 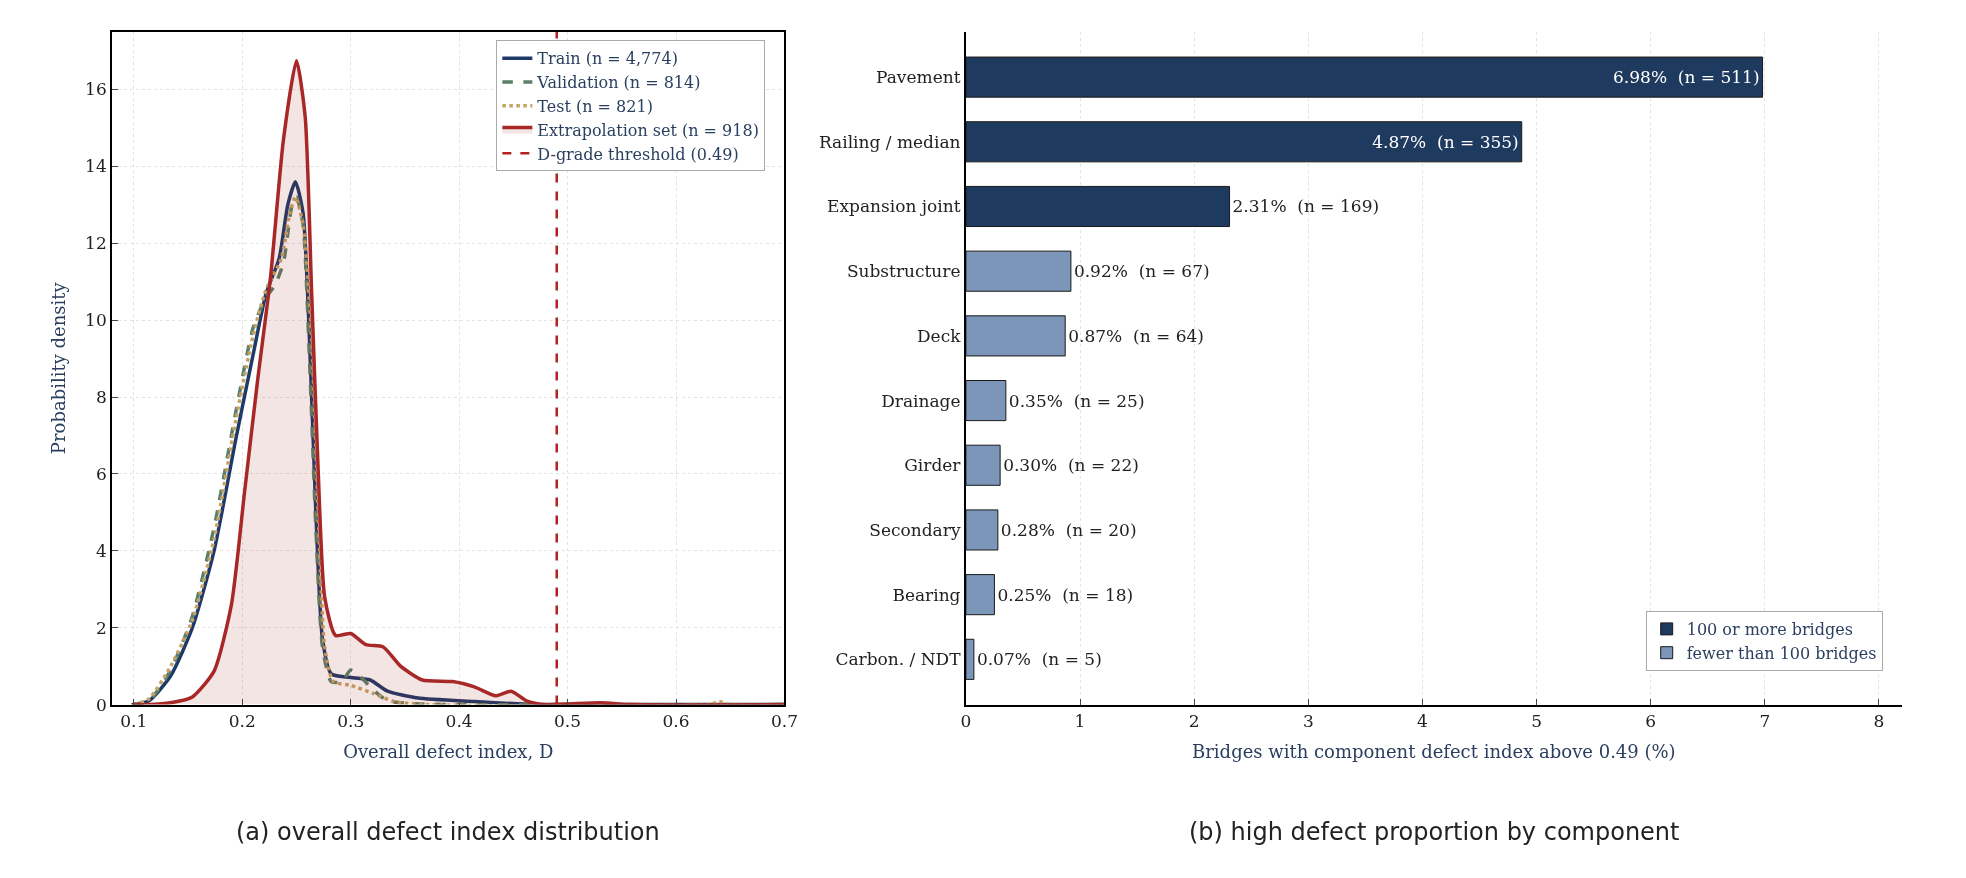 I want to click on x-axis-title: Bridges with component defect index above 0.49 (%), so click(x=1434, y=751).